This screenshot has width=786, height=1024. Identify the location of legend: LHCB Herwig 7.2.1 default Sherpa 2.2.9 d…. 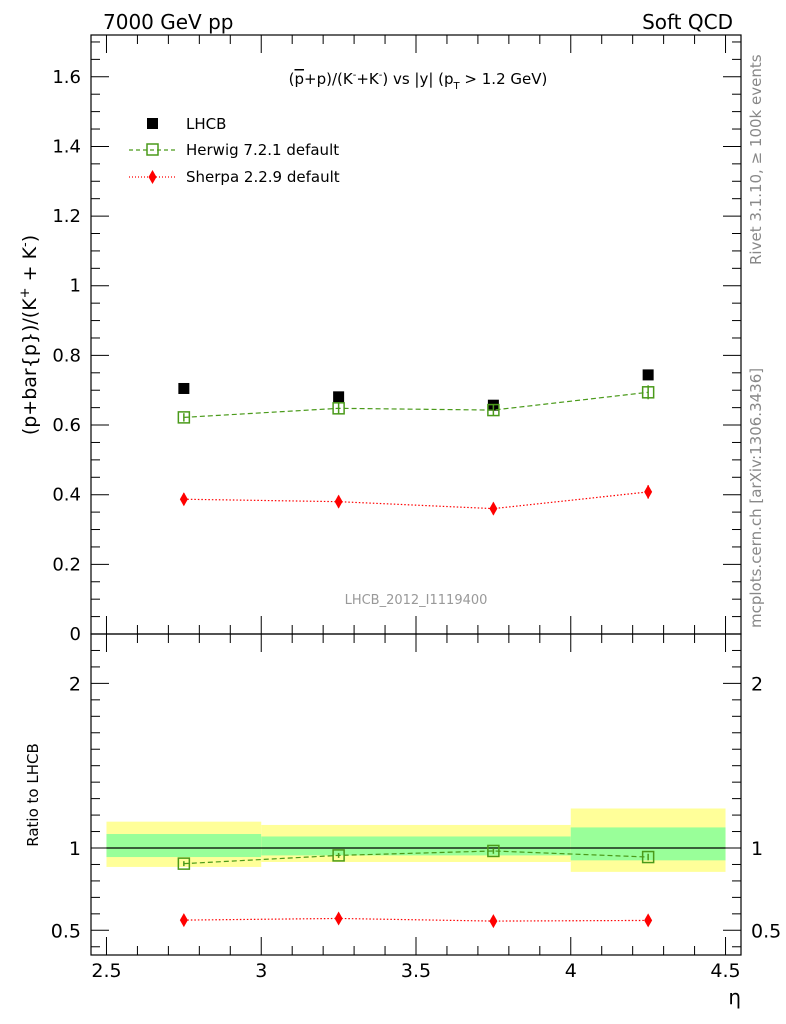
(234, 150).